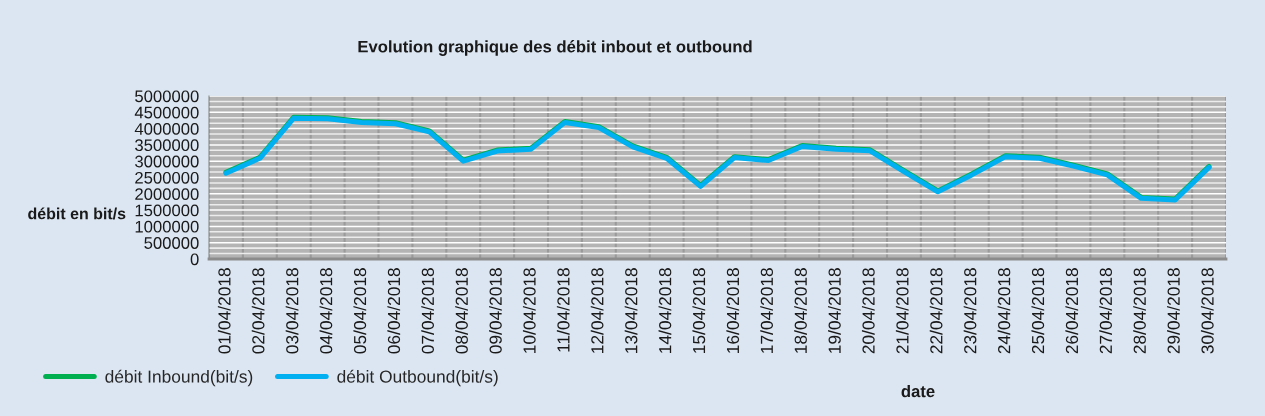 Image resolution: width=1265 pixels, height=416 pixels. I want to click on x-tick-label: 27/04/2018, so click(1106, 311).